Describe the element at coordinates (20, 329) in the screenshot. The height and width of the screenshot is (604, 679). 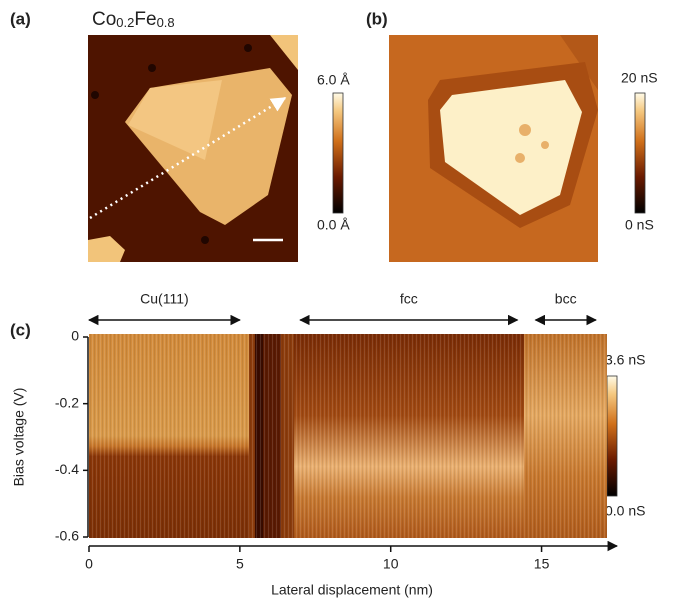
I see `panel-label: (c)` at that location.